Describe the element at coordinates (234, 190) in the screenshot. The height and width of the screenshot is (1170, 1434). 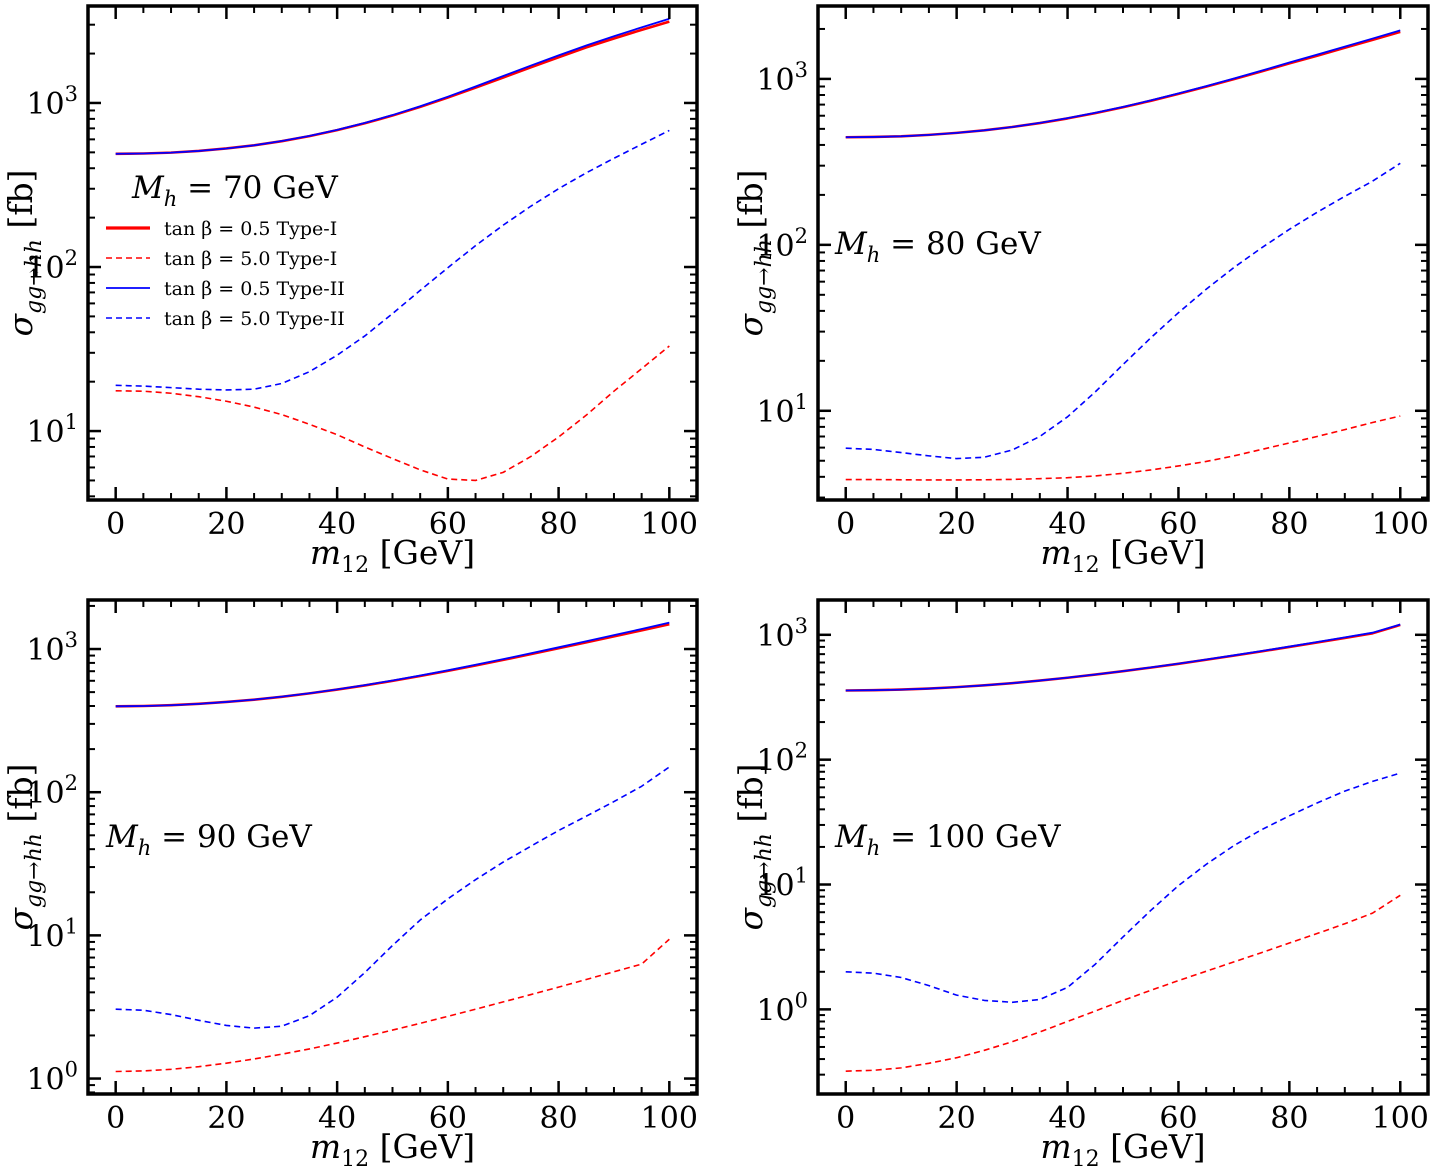
I see `mass-annotation: Mh = 70 GeV` at that location.